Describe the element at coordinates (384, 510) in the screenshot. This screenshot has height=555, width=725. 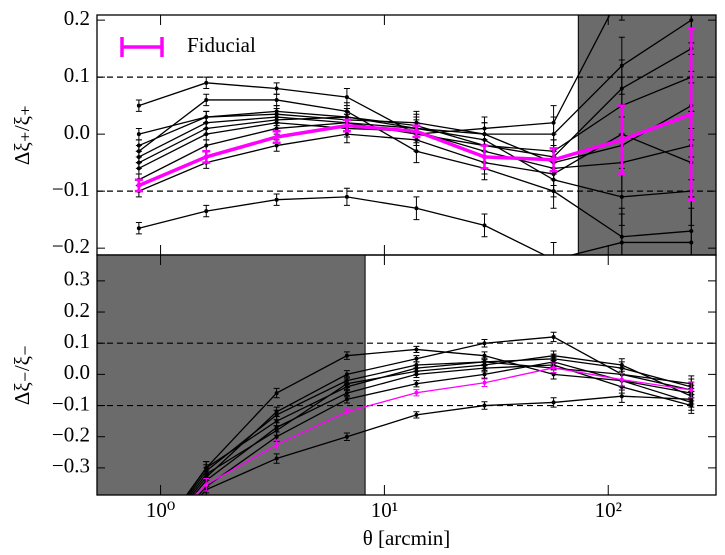
I see `x-tick-label: 10¹` at that location.